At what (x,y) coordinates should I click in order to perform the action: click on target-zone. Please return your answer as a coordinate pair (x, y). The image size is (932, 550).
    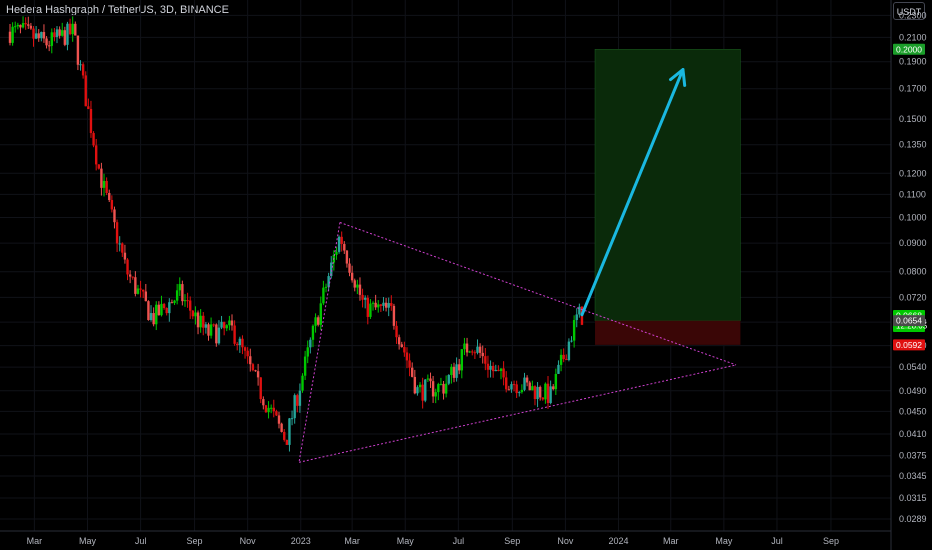
    Looking at the image, I should click on (667, 185).